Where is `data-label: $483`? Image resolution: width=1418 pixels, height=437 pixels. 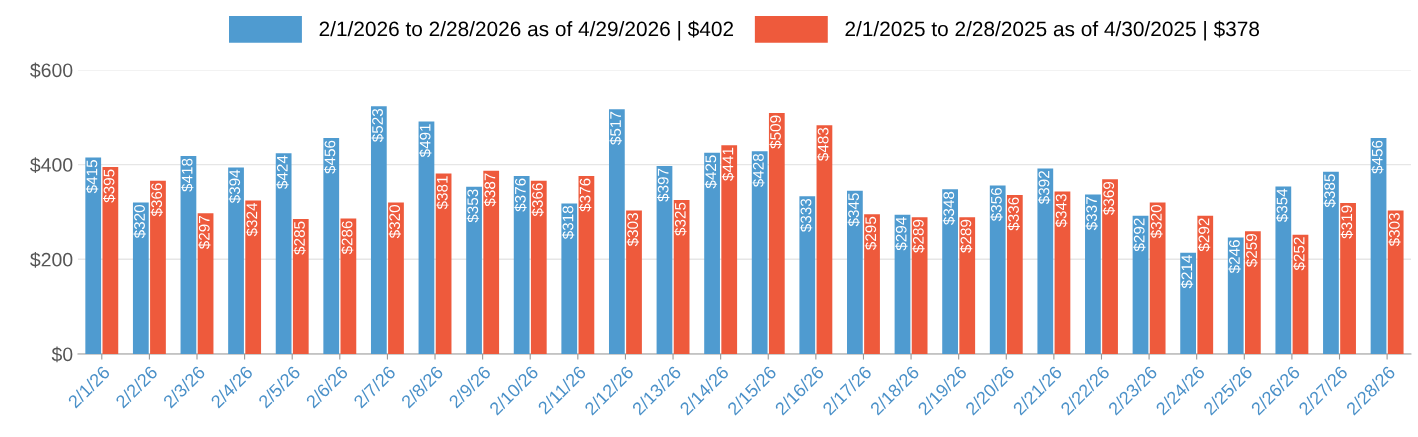
data-label: $483 is located at coordinates (823, 144).